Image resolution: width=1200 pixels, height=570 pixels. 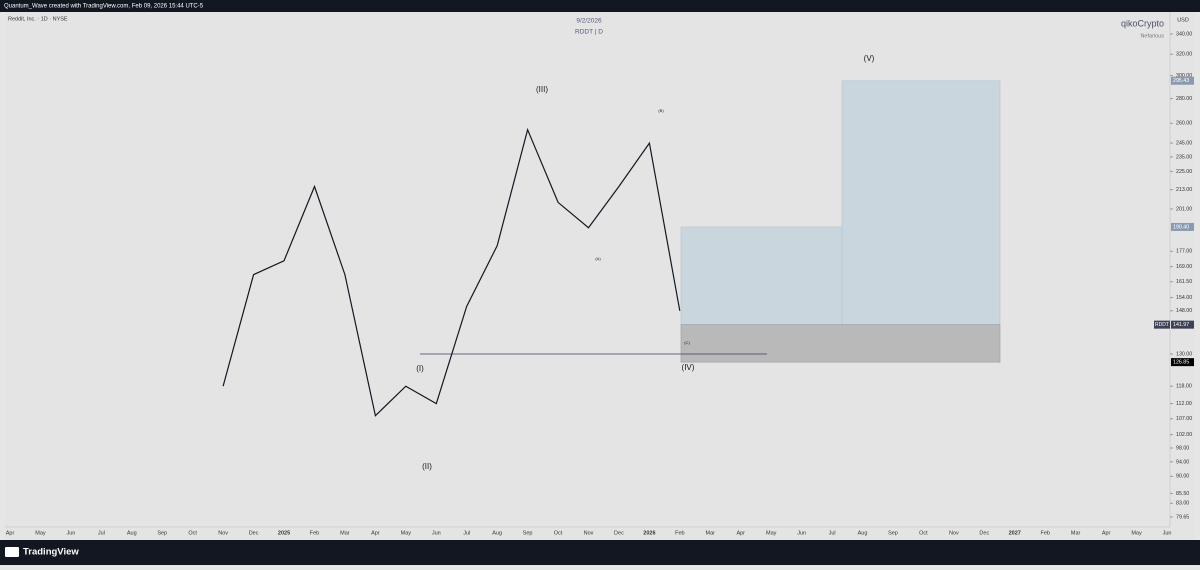 I want to click on current-price-label-bg, so click(x=1182, y=324).